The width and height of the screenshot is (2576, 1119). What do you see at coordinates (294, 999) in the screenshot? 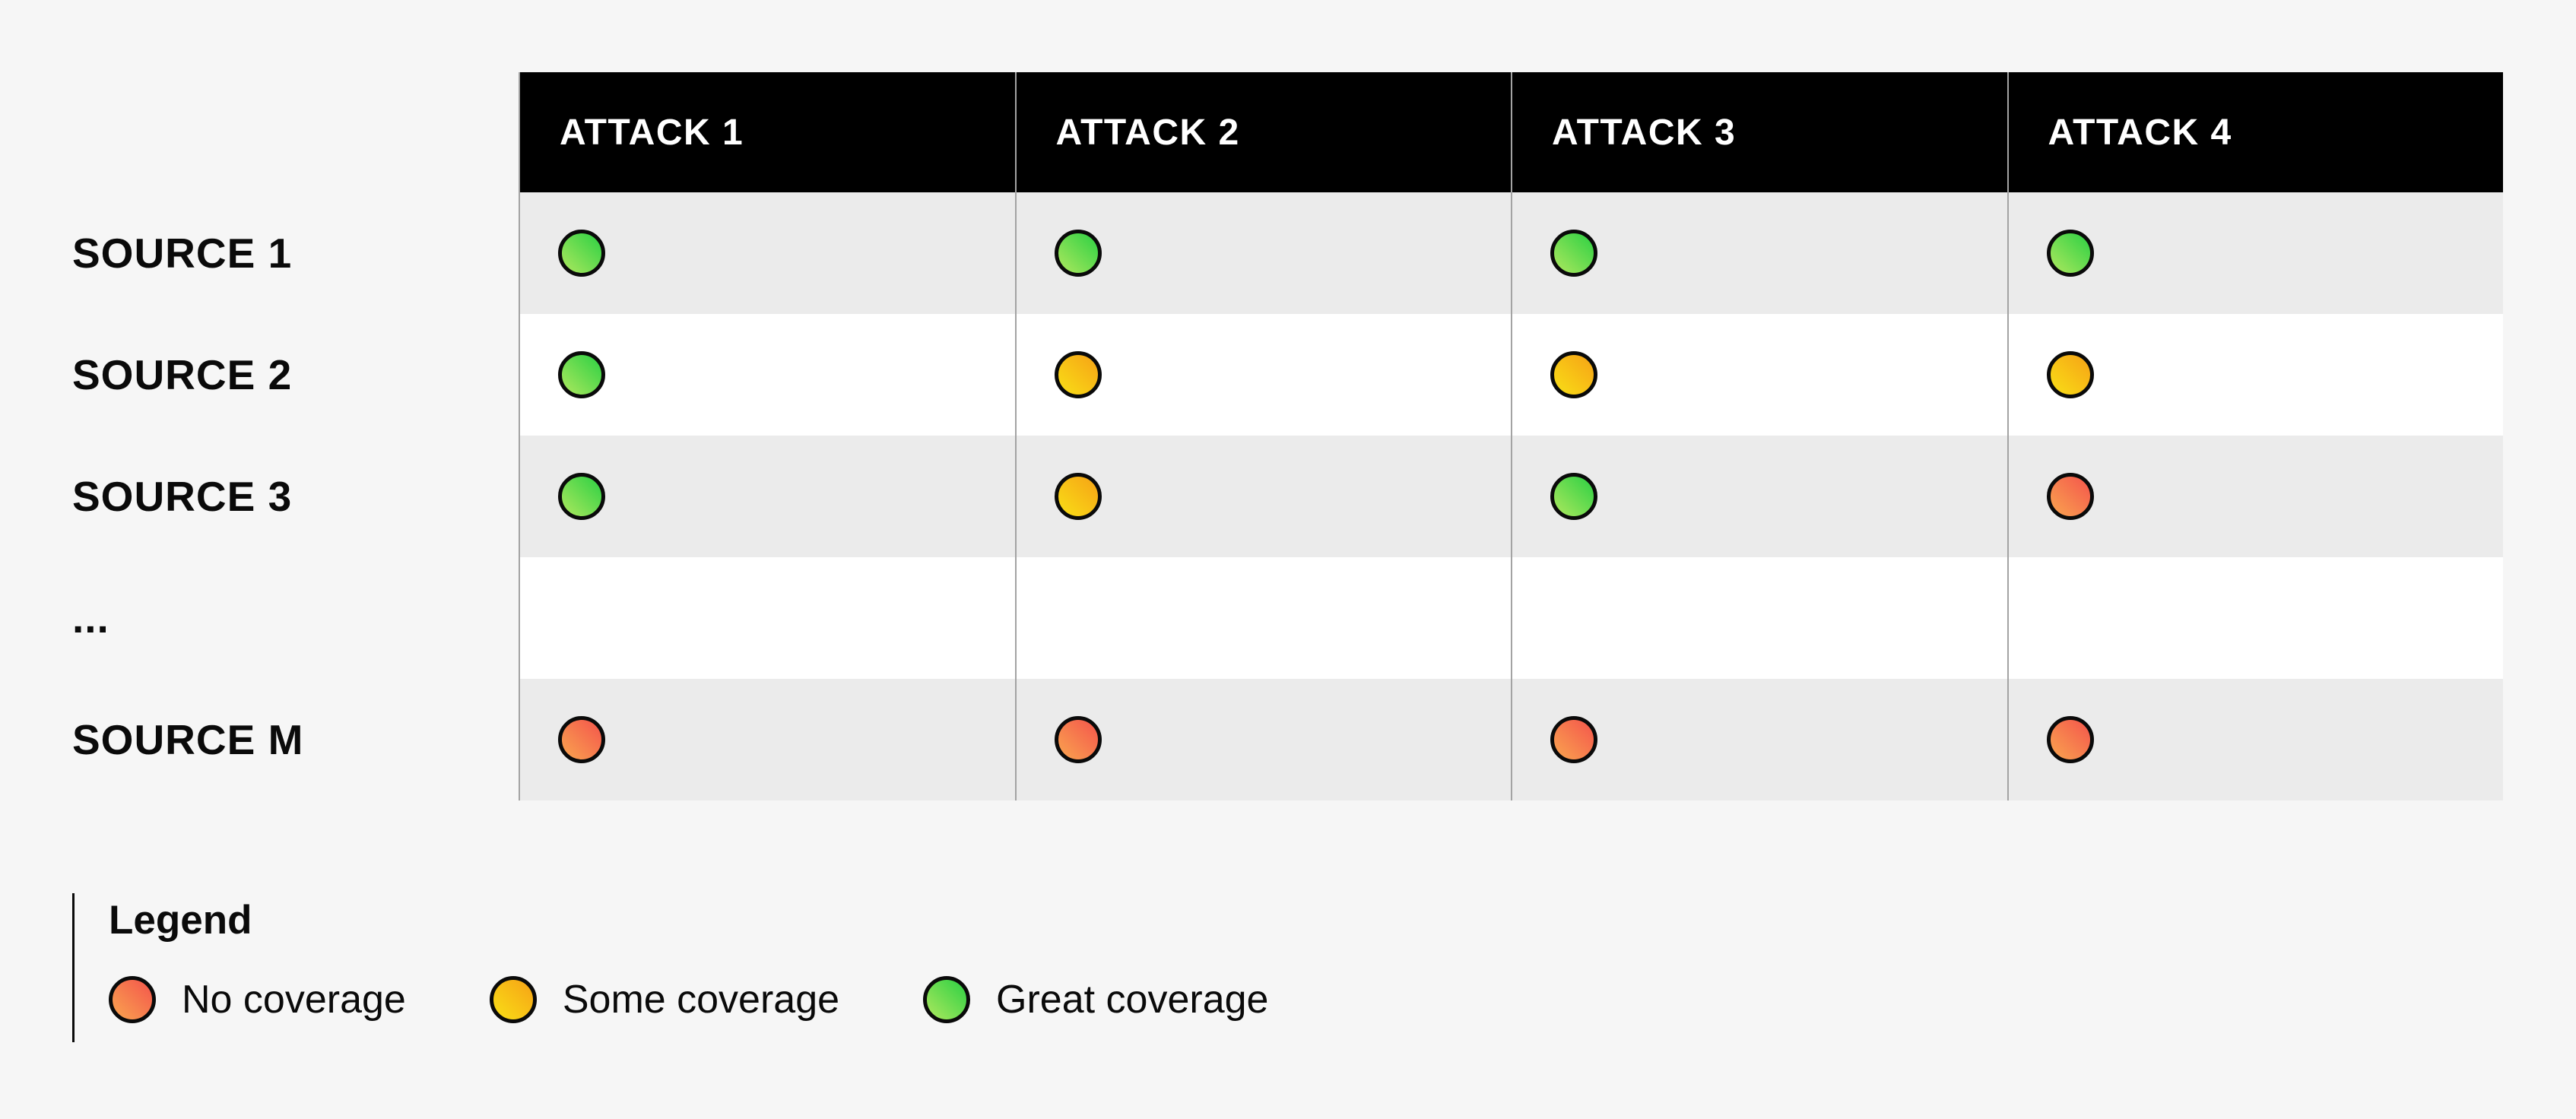
I see `legend-item-label: No coverage` at bounding box center [294, 999].